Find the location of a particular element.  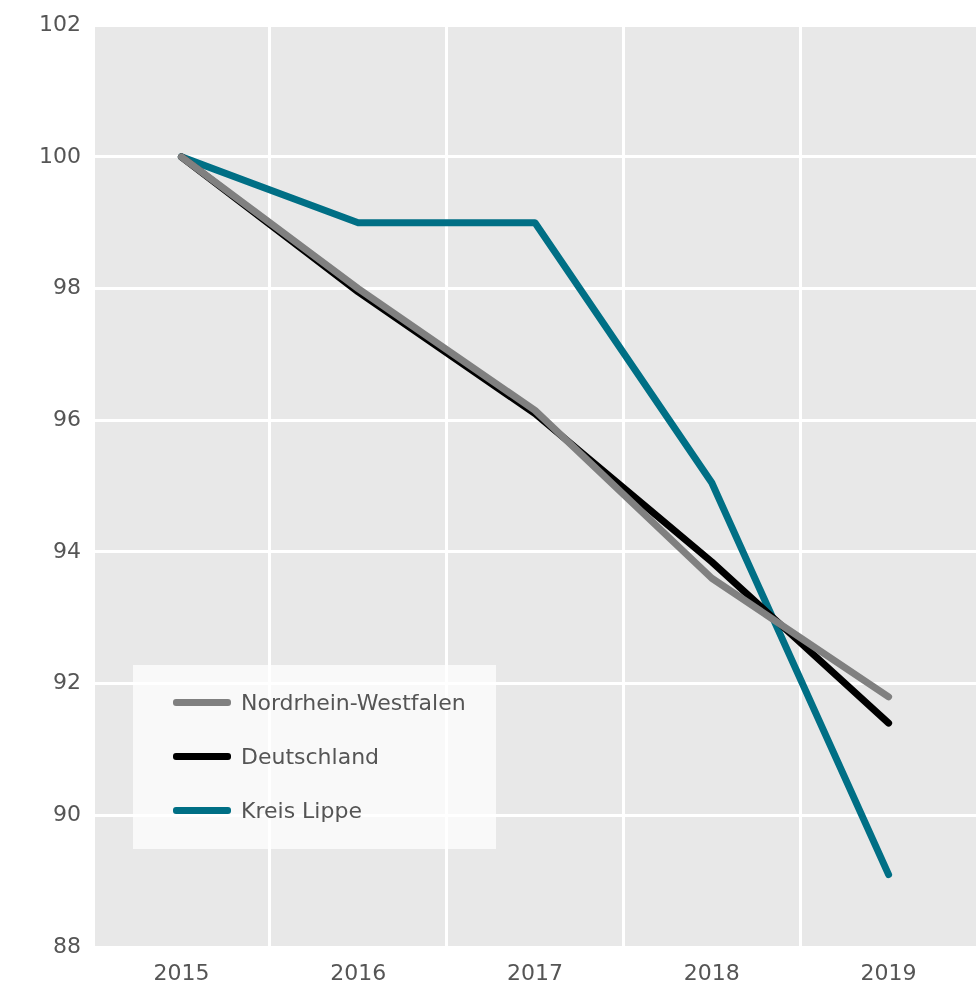

y-tick-label: 88 is located at coordinates (67, 945).